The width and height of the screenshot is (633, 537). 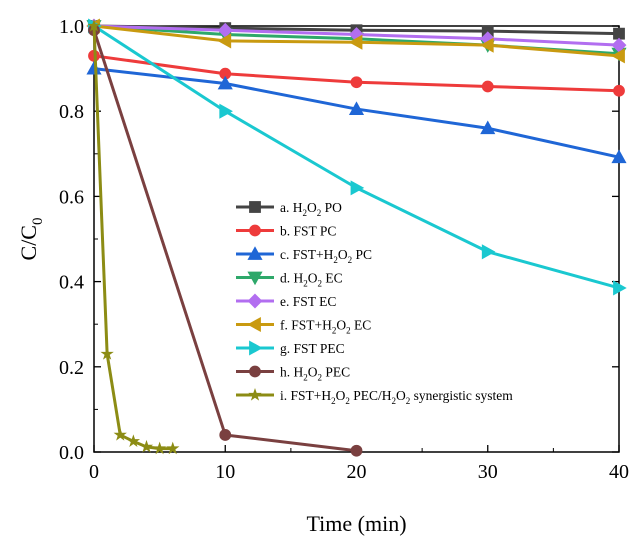 I want to click on x-tick-label: 10, so click(x=225, y=472).